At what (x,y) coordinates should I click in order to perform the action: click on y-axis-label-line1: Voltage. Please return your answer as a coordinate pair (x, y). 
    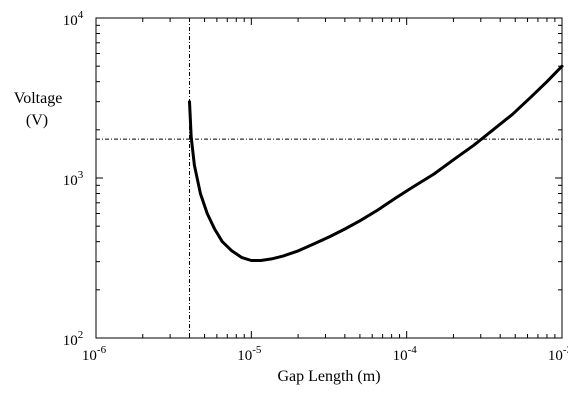
    Looking at the image, I should click on (38, 98).